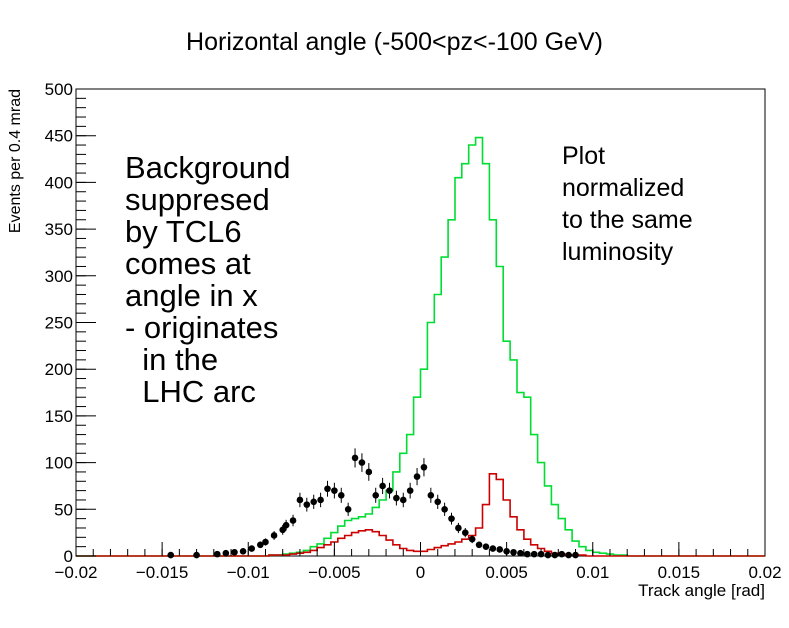  What do you see at coordinates (679, 572) in the screenshot?
I see `x-tick-label: 0.015` at bounding box center [679, 572].